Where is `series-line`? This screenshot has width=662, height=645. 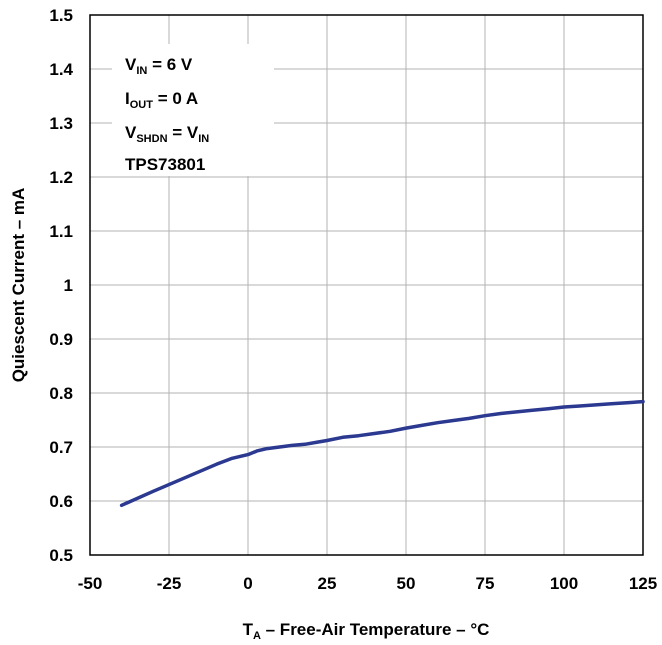 series-line is located at coordinates (382, 453).